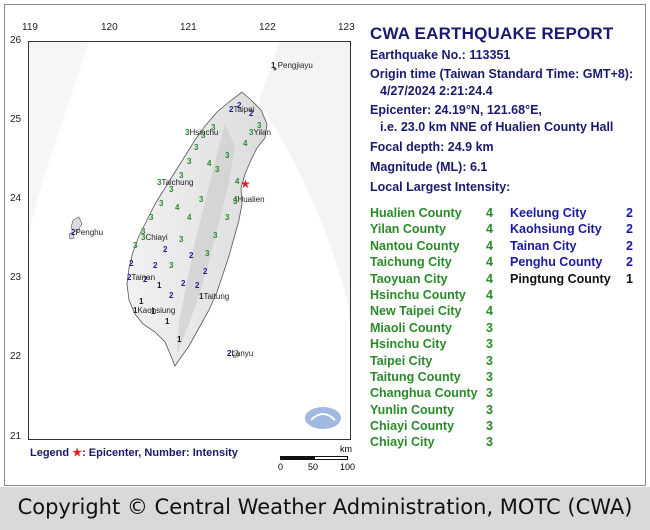  What do you see at coordinates (206, 239) in the screenshot?
I see `central-range` at bounding box center [206, 239].